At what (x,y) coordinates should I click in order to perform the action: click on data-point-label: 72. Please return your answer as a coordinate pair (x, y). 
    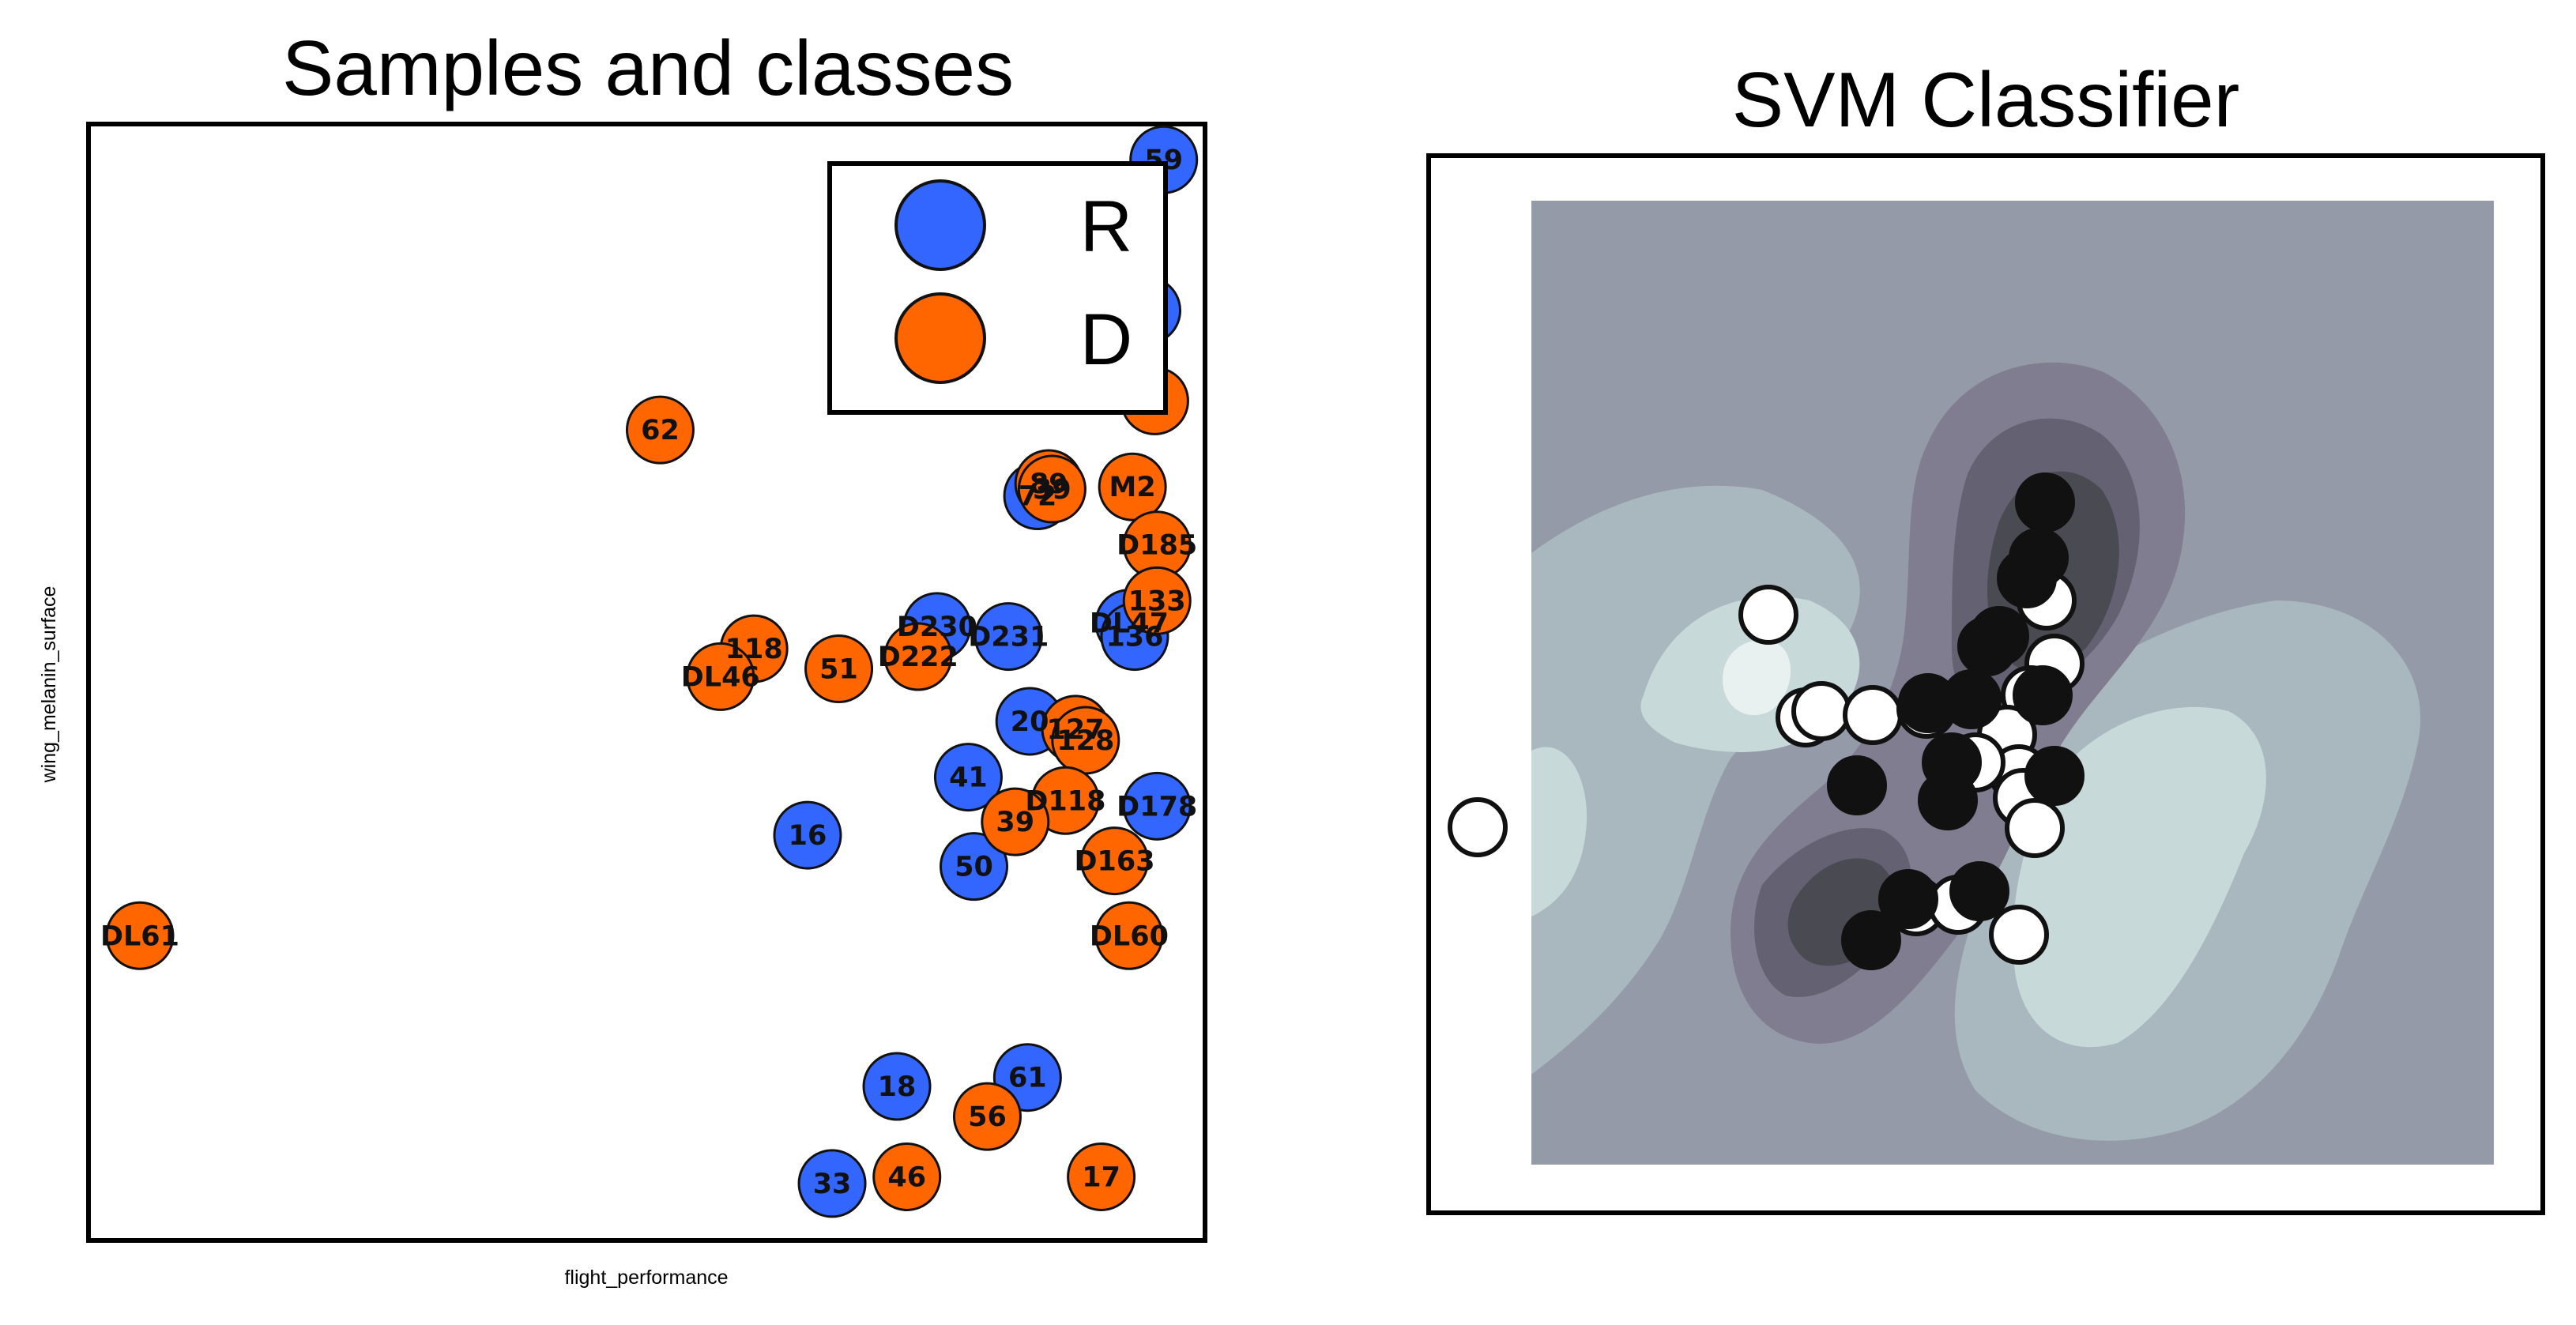
    Looking at the image, I should click on (1038, 497).